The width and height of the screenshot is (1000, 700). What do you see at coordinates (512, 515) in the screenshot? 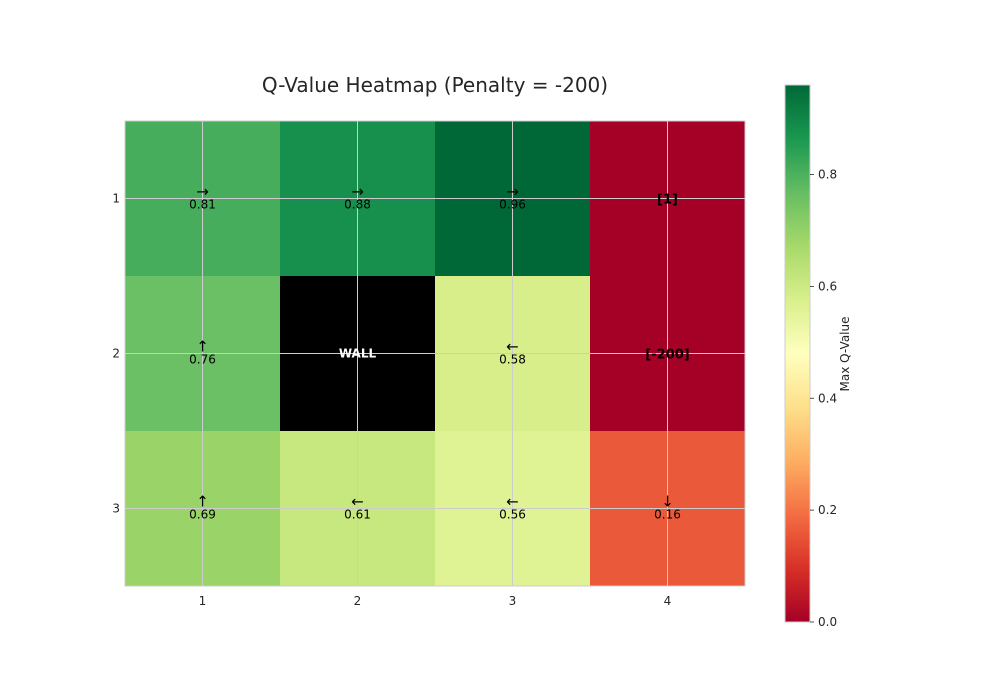
I see `cell-value-label: 0.56` at bounding box center [512, 515].